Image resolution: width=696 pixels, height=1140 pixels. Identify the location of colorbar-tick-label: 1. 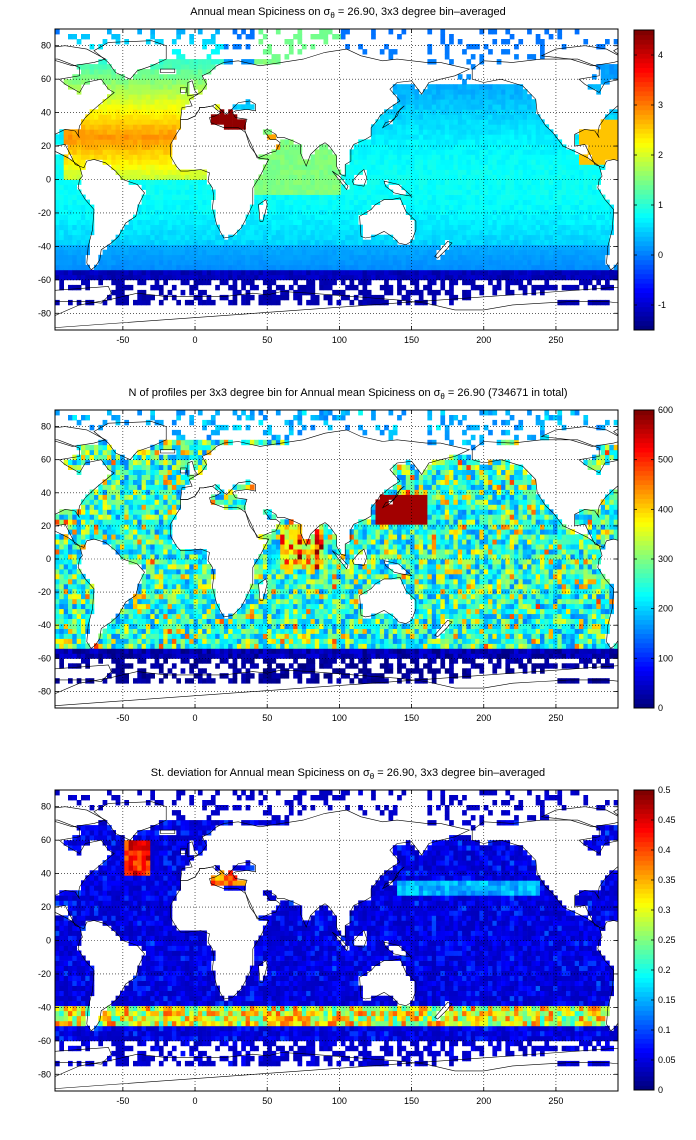
(660, 205).